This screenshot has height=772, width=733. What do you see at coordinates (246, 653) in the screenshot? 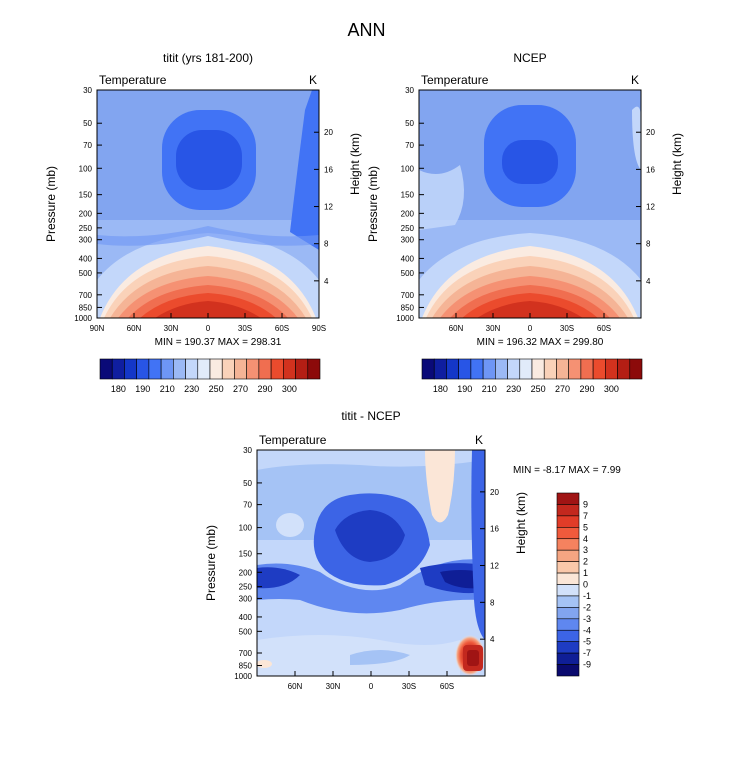
I see `panel-3-y-tick-label: 700` at bounding box center [246, 653].